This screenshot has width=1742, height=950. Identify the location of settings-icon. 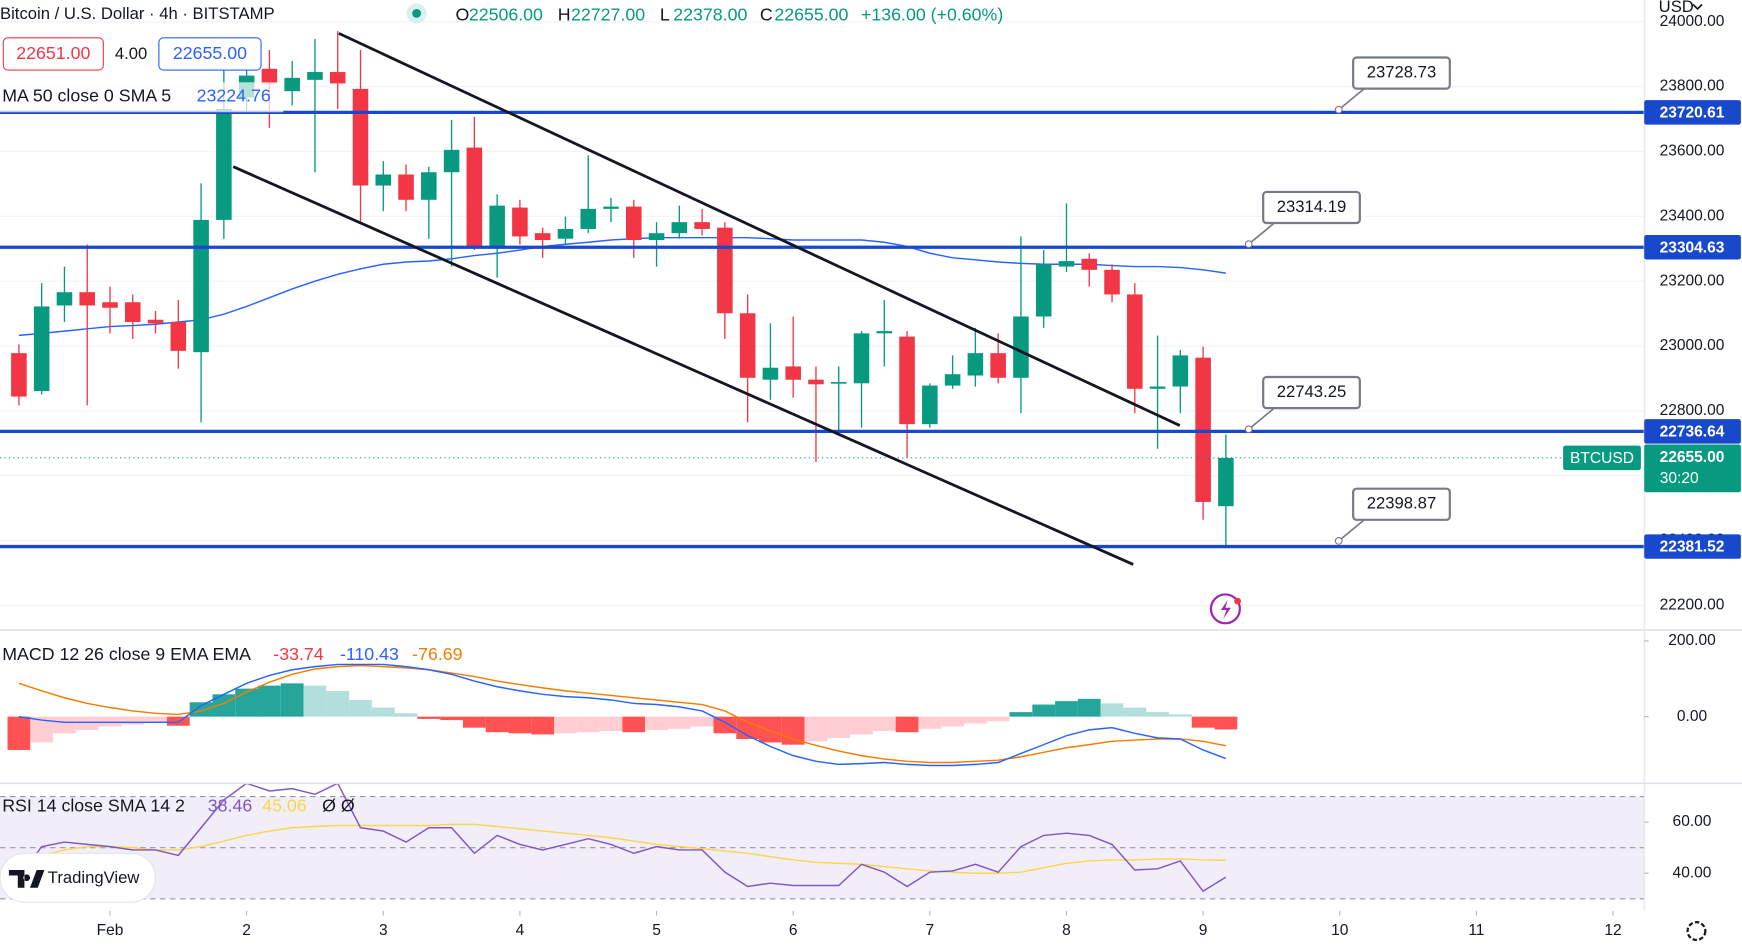
(1696, 931).